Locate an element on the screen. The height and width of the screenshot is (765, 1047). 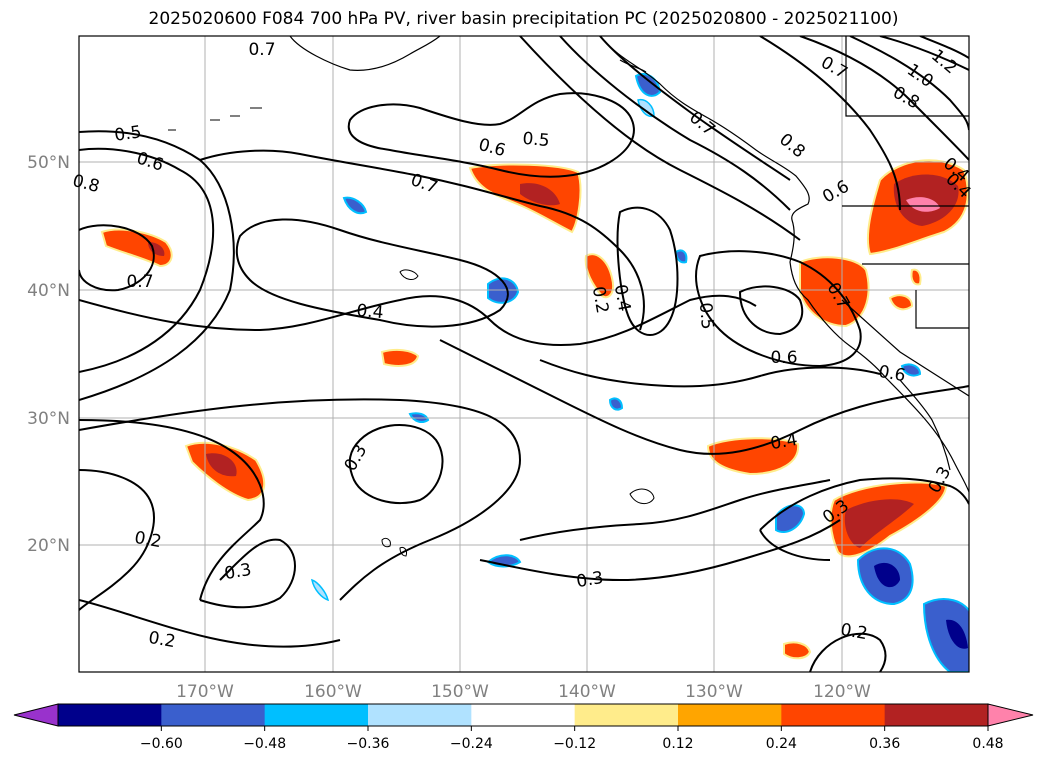
colorbar-tick-label: −0.12 is located at coordinates (574, 744).